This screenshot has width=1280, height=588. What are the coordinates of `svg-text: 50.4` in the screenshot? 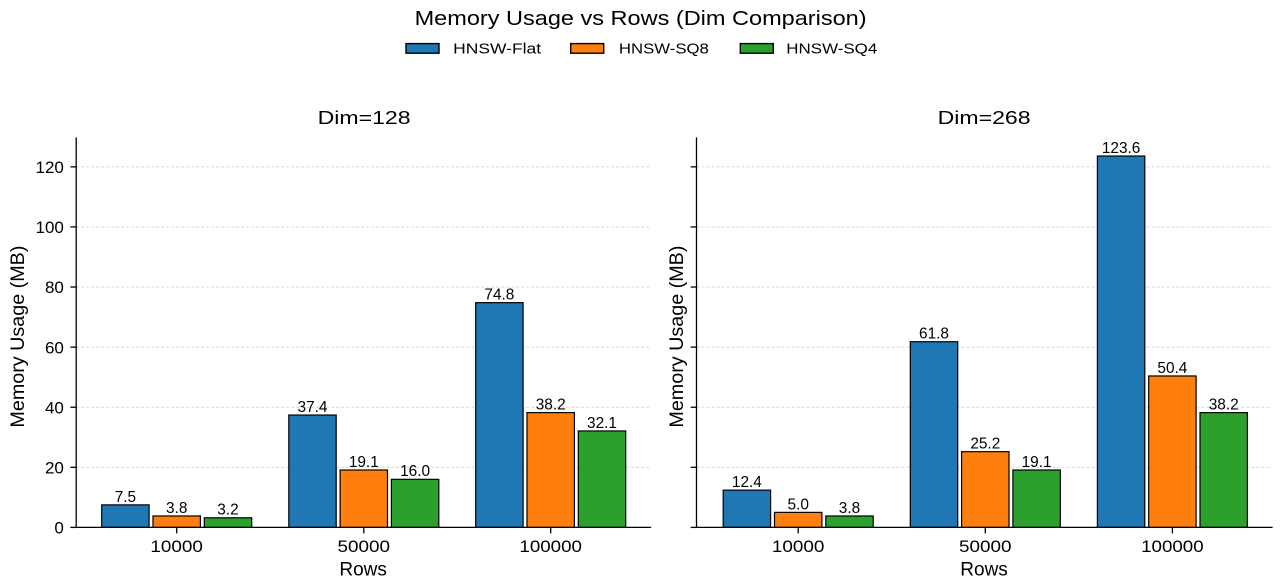 It's located at (1172, 368).